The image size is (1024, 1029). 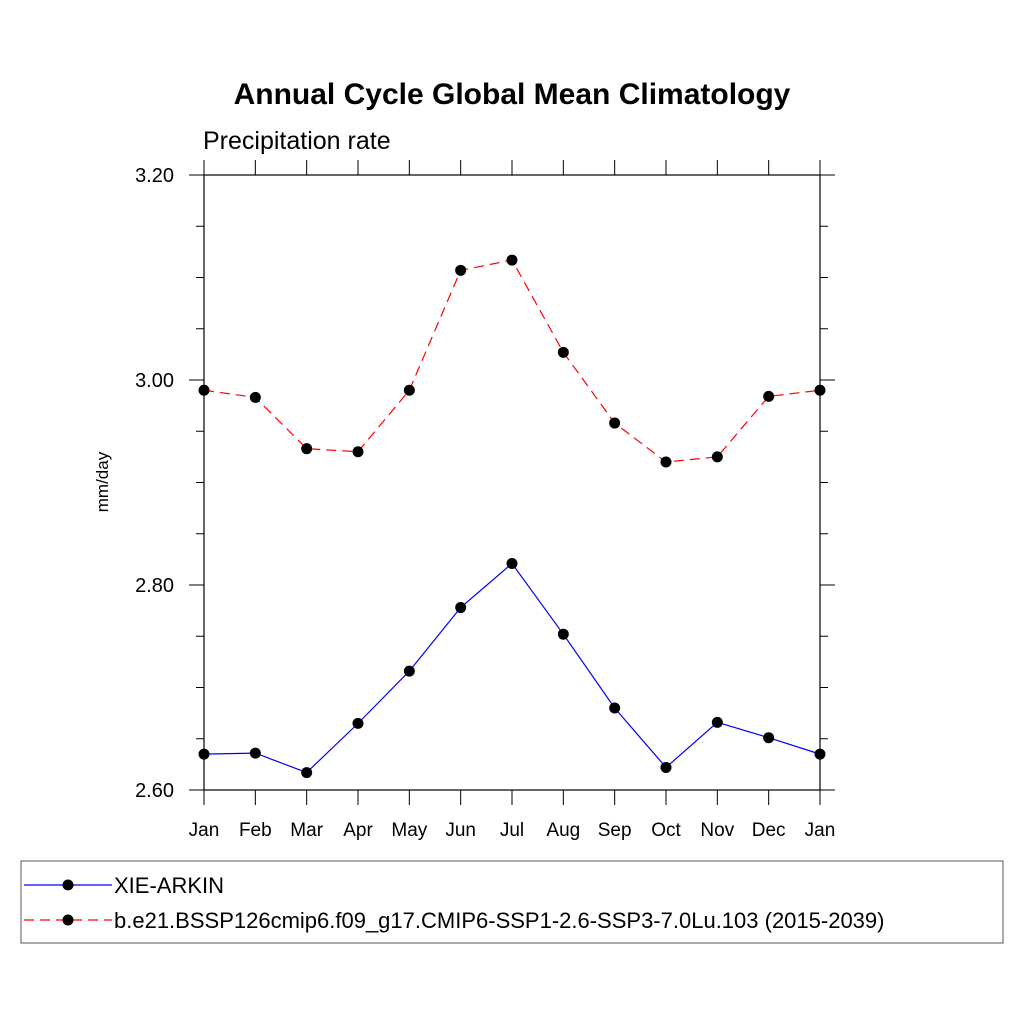 What do you see at coordinates (615, 830) in the screenshot?
I see `x-tick-label: Sep` at bounding box center [615, 830].